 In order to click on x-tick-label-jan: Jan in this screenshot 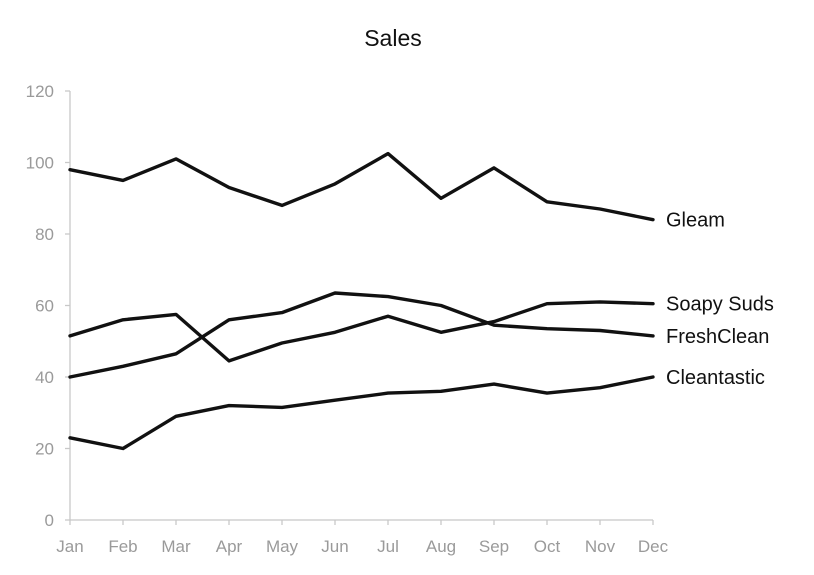, I will do `click(69, 546)`.